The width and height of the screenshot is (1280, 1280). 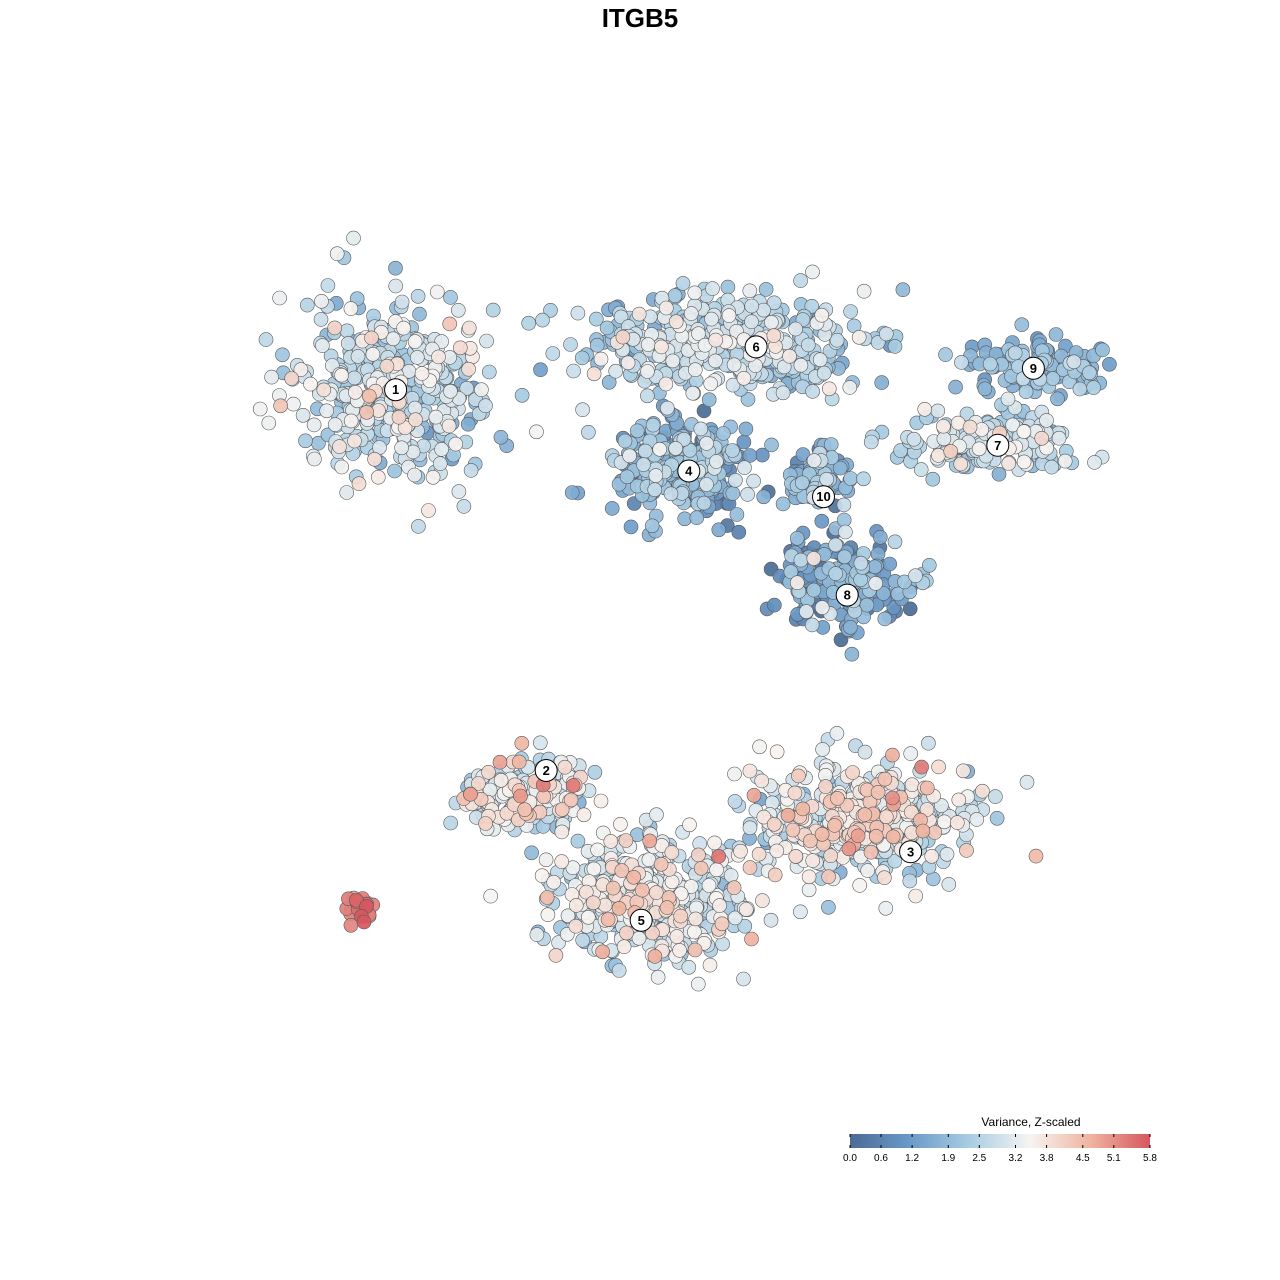 What do you see at coordinates (850, 1158) in the screenshot?
I see `legend-tick-label: 0.0` at bounding box center [850, 1158].